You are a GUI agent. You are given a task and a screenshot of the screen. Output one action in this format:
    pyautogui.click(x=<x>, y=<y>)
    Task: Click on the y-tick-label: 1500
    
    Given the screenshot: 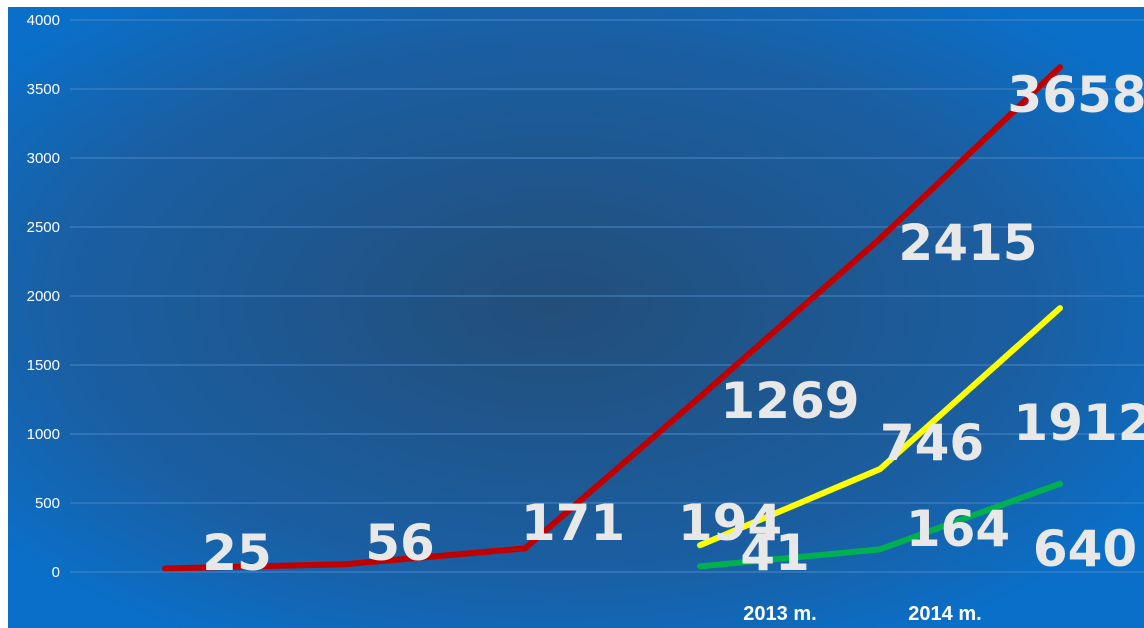 What is the action you would take?
    pyautogui.click(x=43, y=365)
    